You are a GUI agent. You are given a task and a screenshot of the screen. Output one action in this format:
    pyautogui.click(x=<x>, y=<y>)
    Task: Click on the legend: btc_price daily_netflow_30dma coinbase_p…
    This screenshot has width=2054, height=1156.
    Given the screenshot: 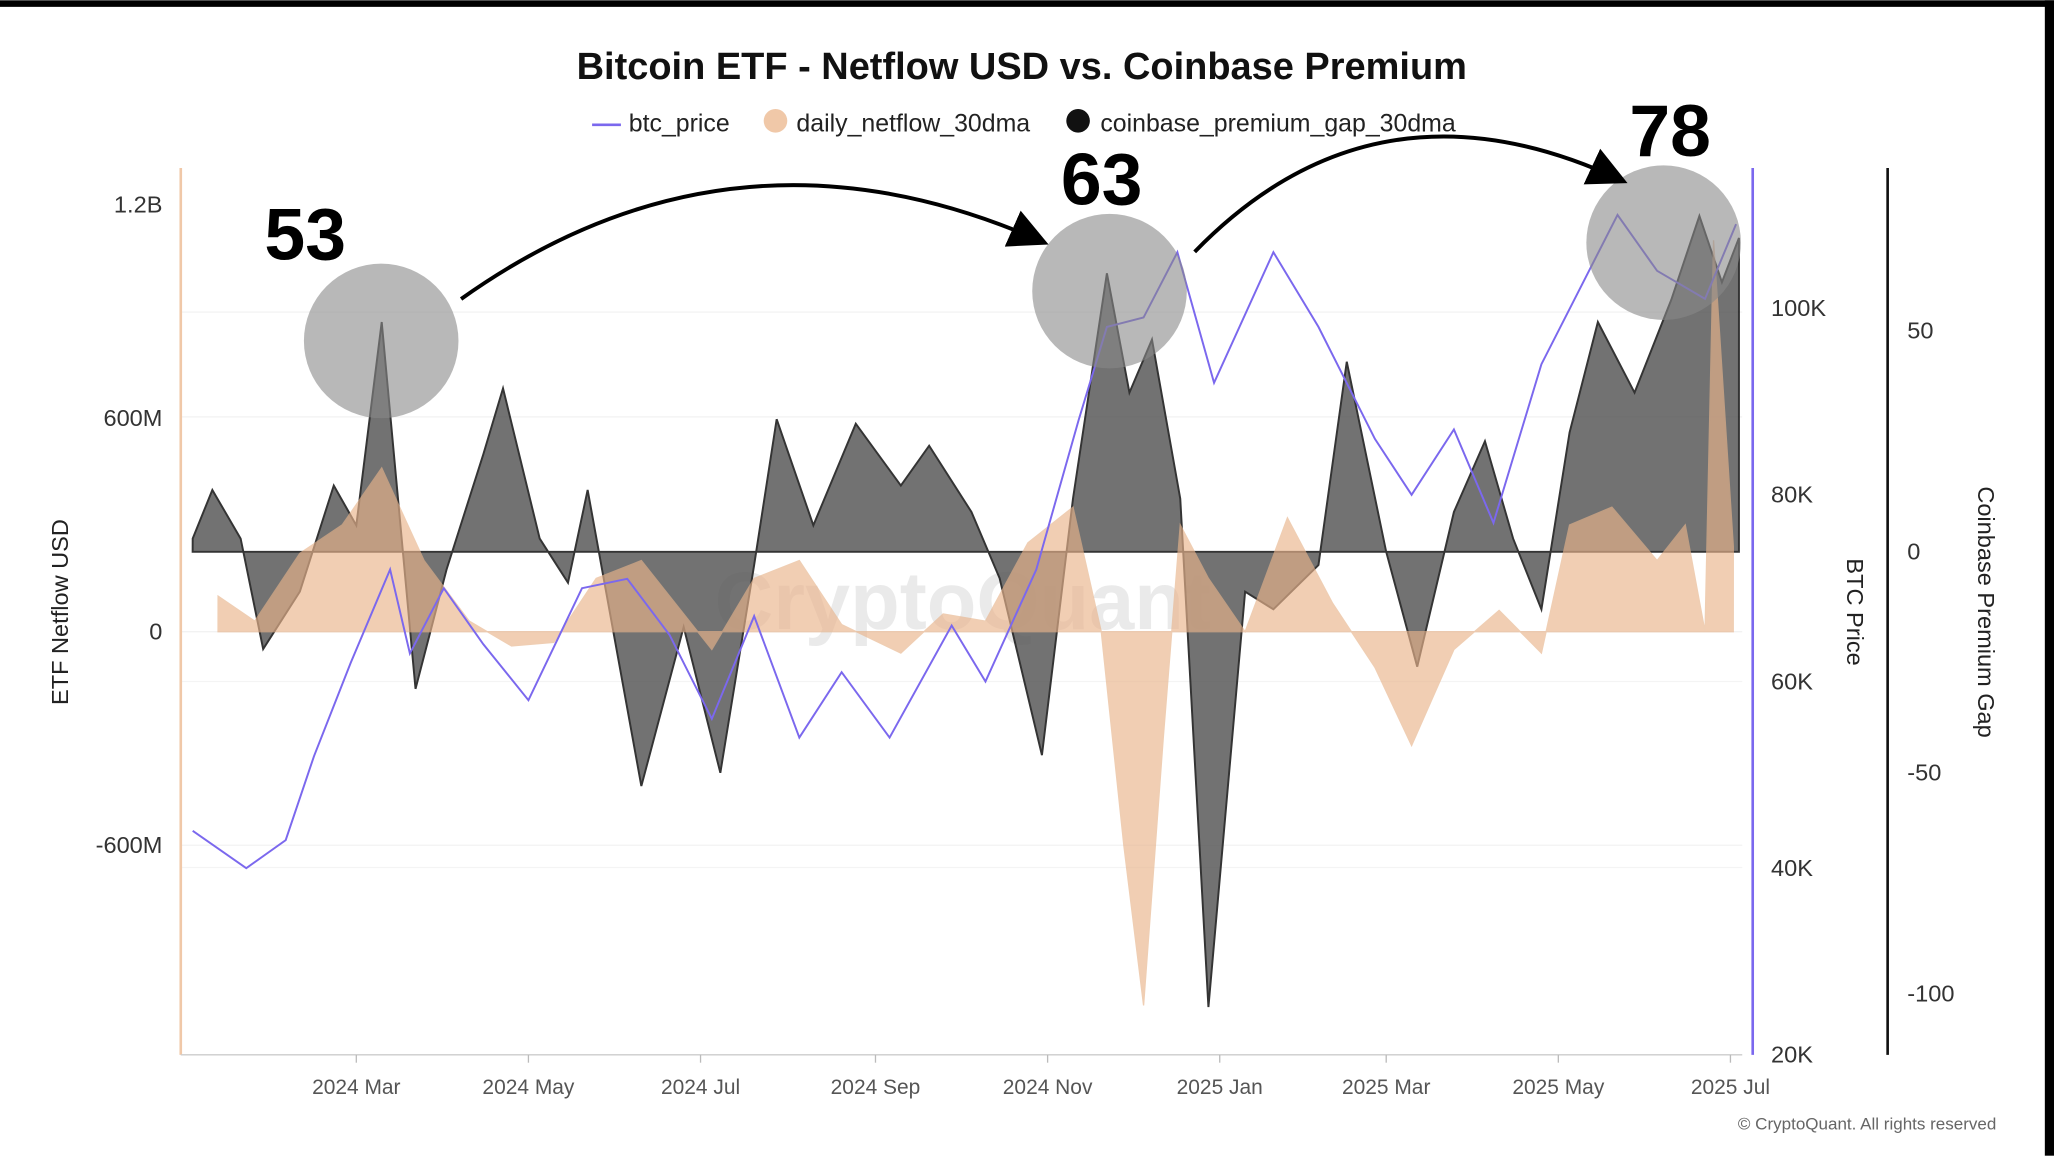 What is the action you would take?
    pyautogui.click(x=1024, y=123)
    